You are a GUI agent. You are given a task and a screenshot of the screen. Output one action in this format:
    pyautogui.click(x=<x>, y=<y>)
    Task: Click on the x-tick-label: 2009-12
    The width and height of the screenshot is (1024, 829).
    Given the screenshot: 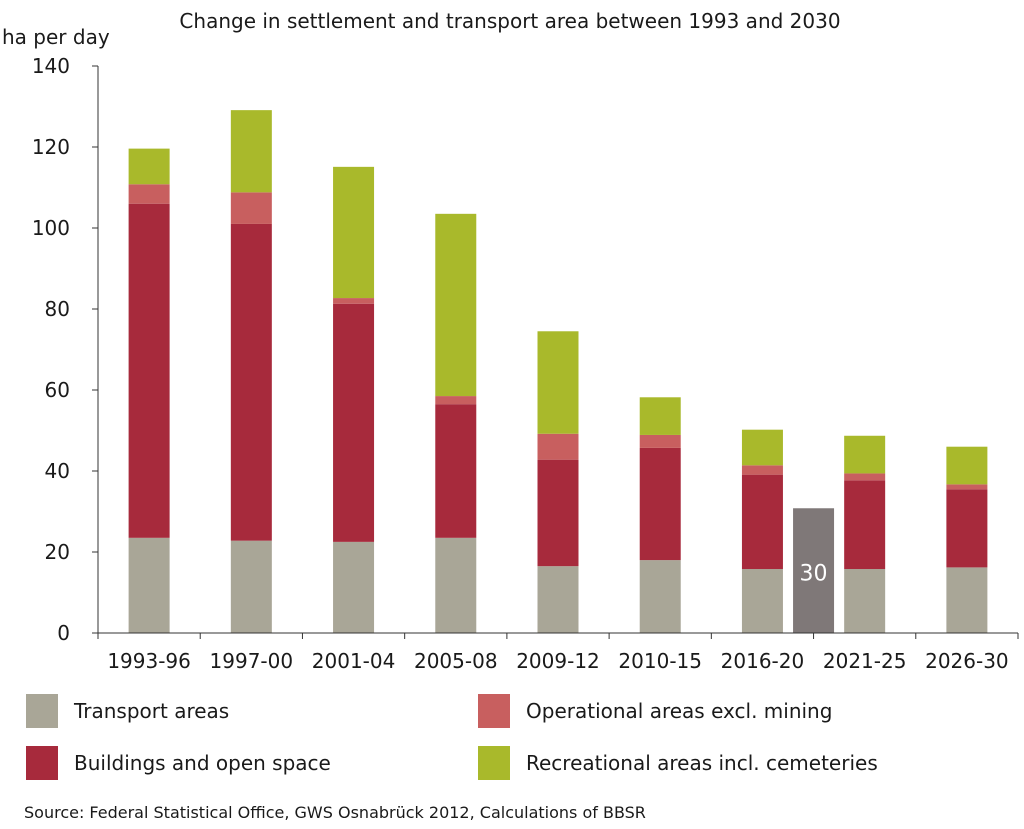 What is the action you would take?
    pyautogui.click(x=558, y=661)
    